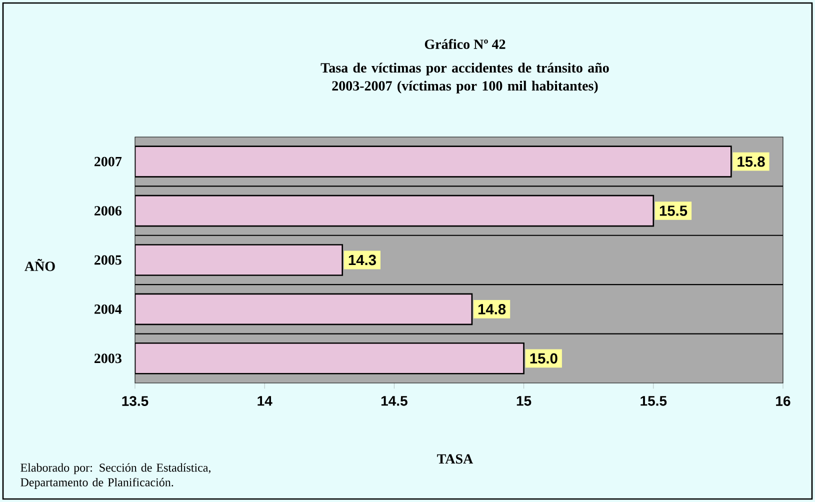  What do you see at coordinates (524, 401) in the screenshot?
I see `x-tick-label: 15` at bounding box center [524, 401].